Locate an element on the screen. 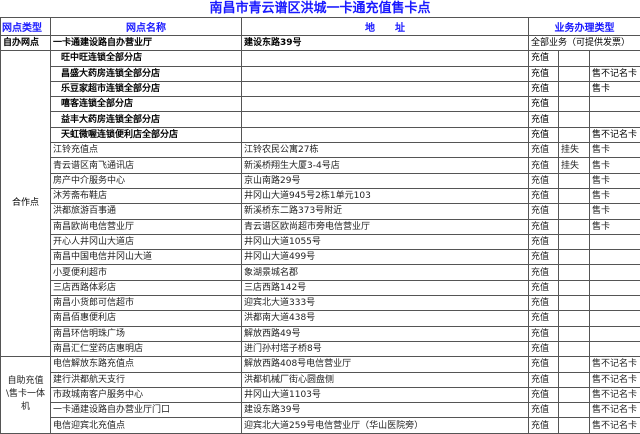  table-row: 嘻客连锁全部分店 充值 is located at coordinates (320, 104).